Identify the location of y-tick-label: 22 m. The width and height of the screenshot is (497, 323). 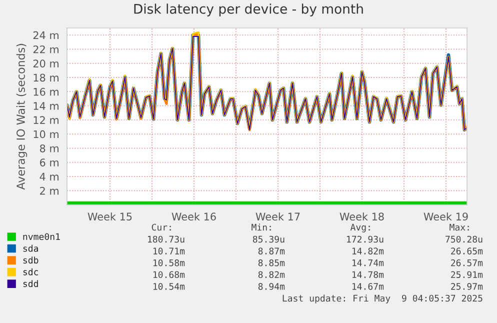
(45, 49).